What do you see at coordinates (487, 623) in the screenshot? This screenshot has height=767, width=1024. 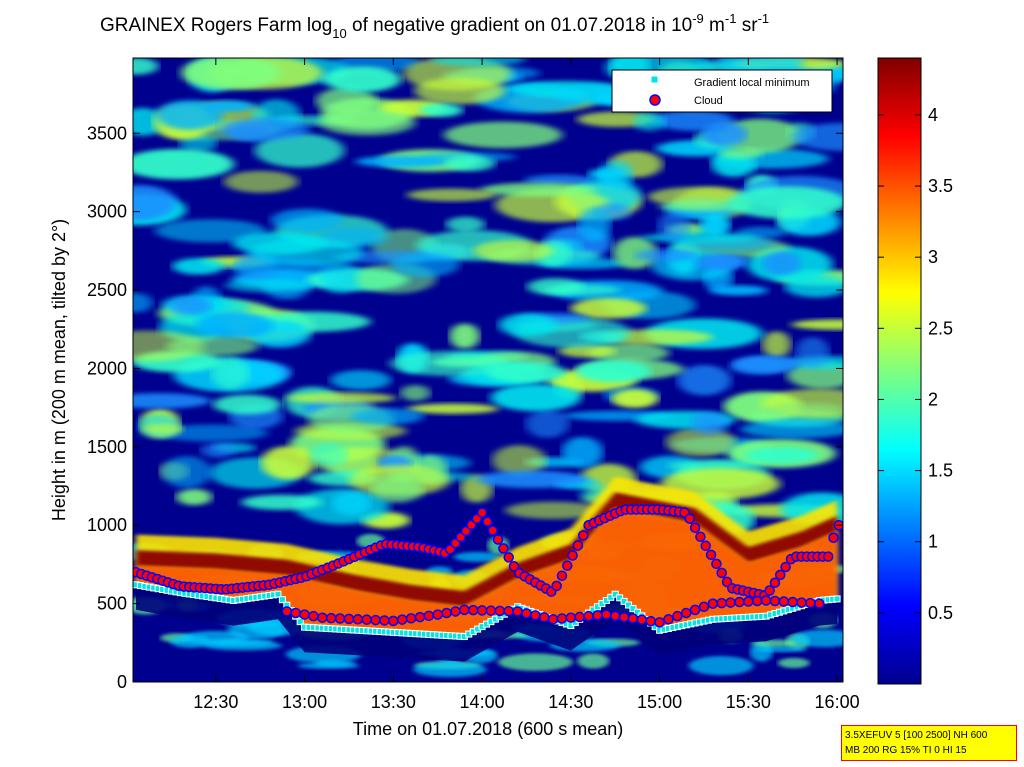 I see `heatmap-band-darkblue` at bounding box center [487, 623].